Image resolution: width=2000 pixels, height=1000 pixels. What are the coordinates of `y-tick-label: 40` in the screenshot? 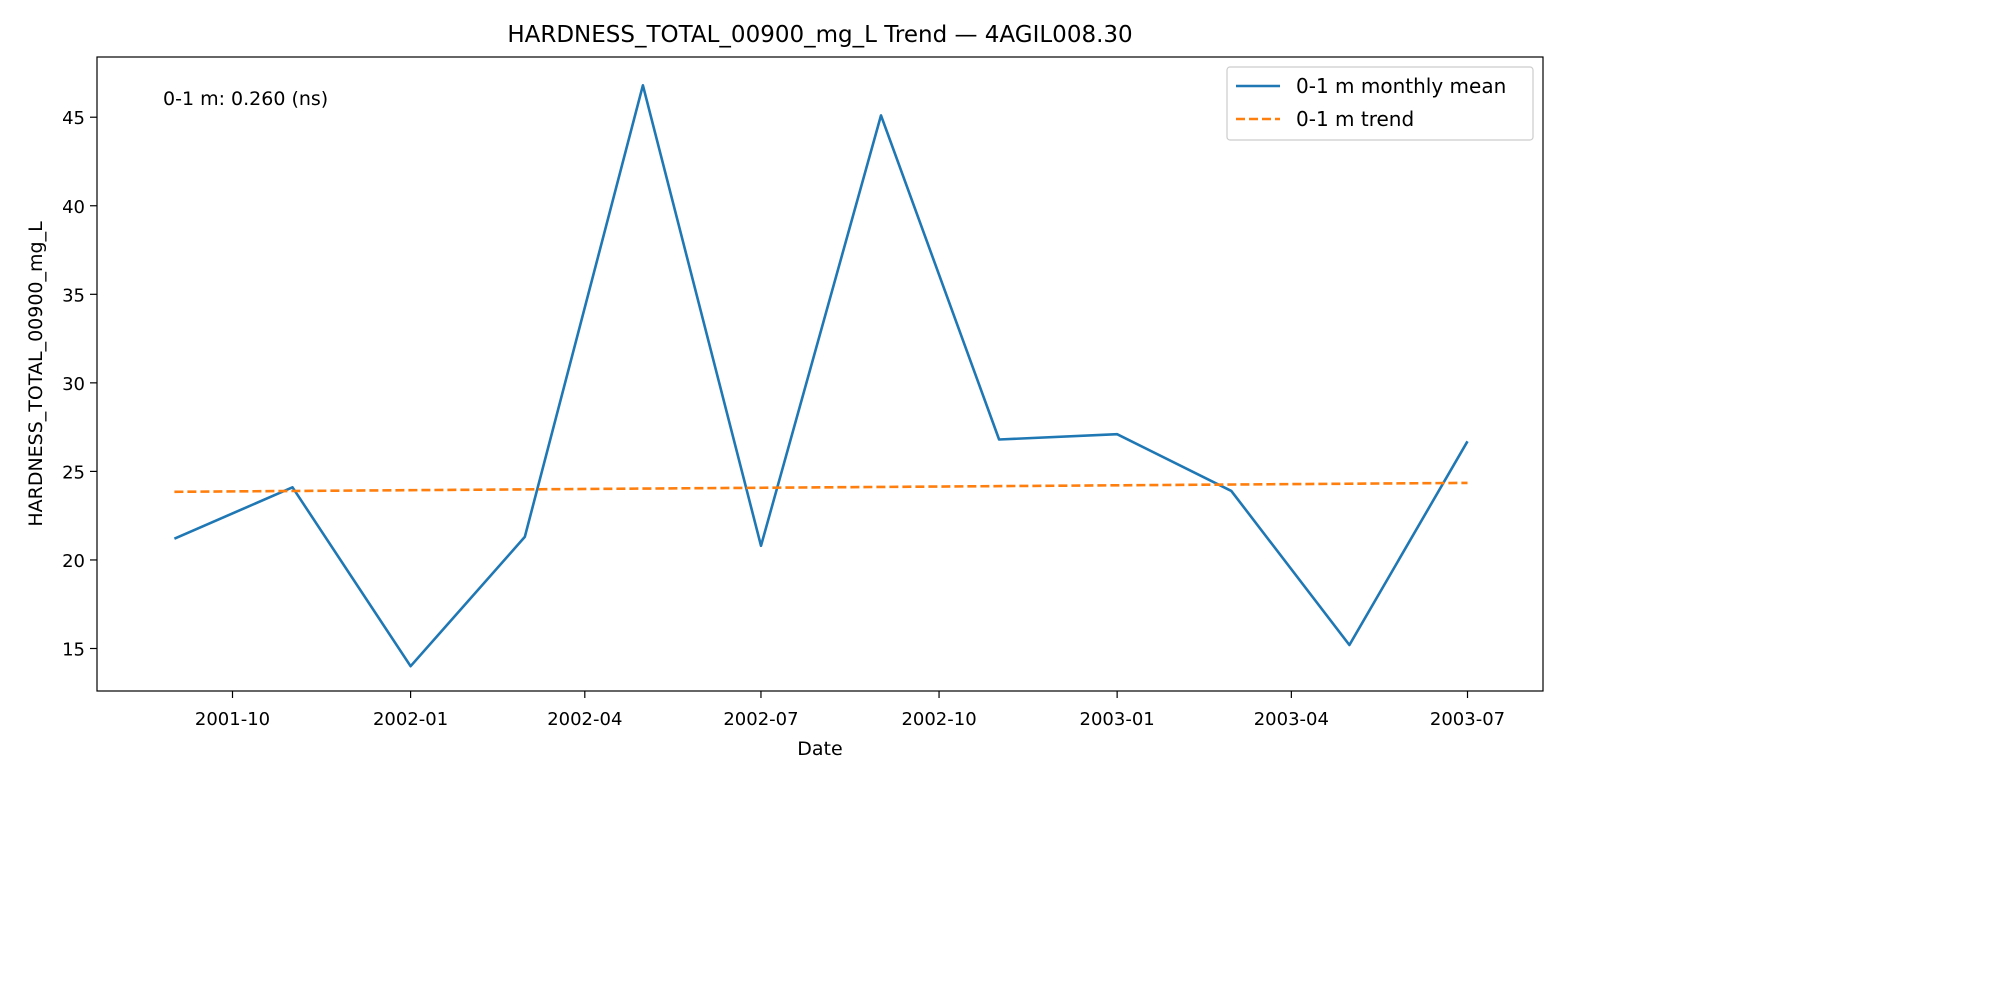 It's located at (73, 207).